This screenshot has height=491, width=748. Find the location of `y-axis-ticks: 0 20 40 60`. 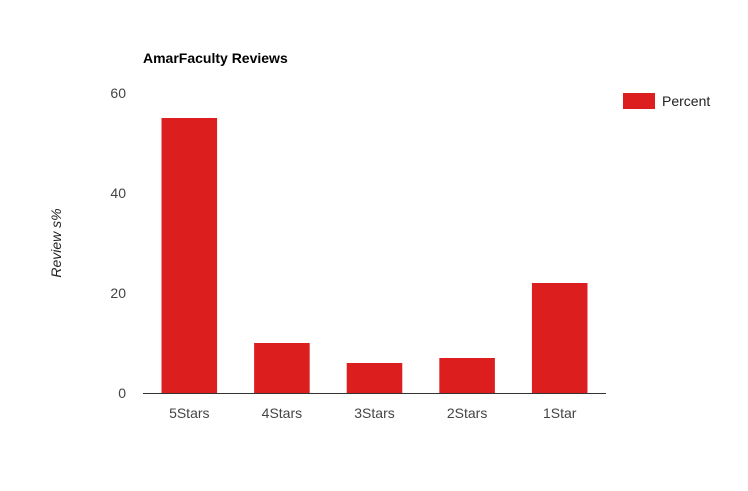

y-axis-ticks: 0 20 40 60 is located at coordinates (118, 243).